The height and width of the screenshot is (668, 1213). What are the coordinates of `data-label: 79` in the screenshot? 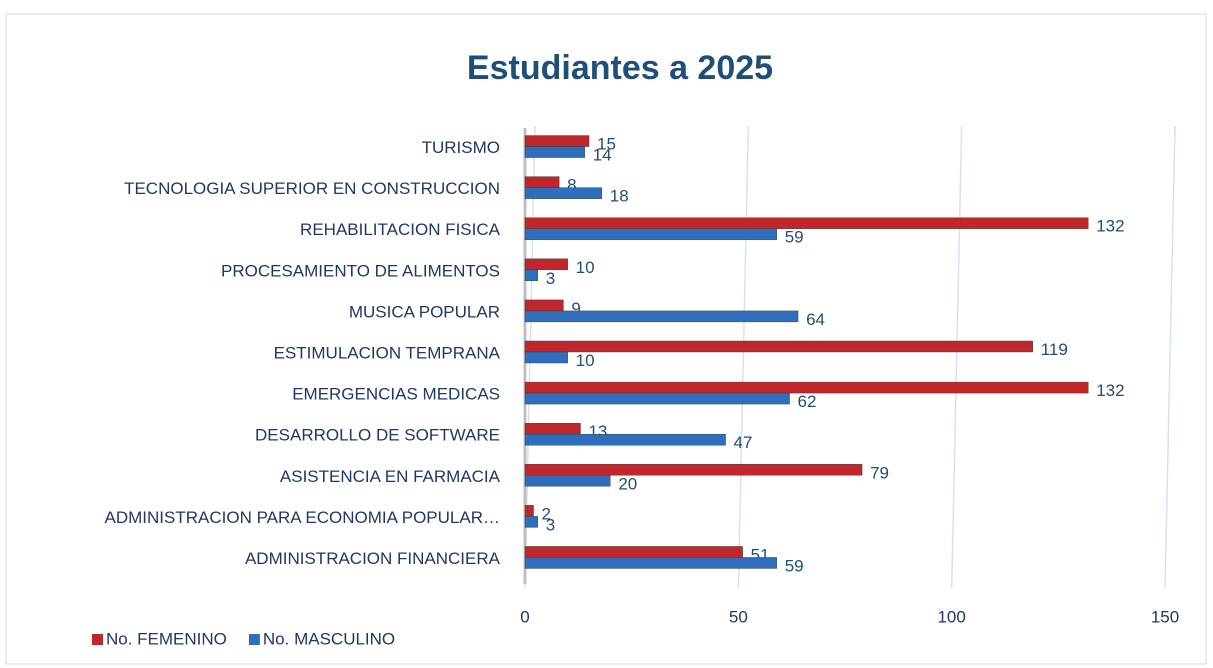 It's located at (879, 472).